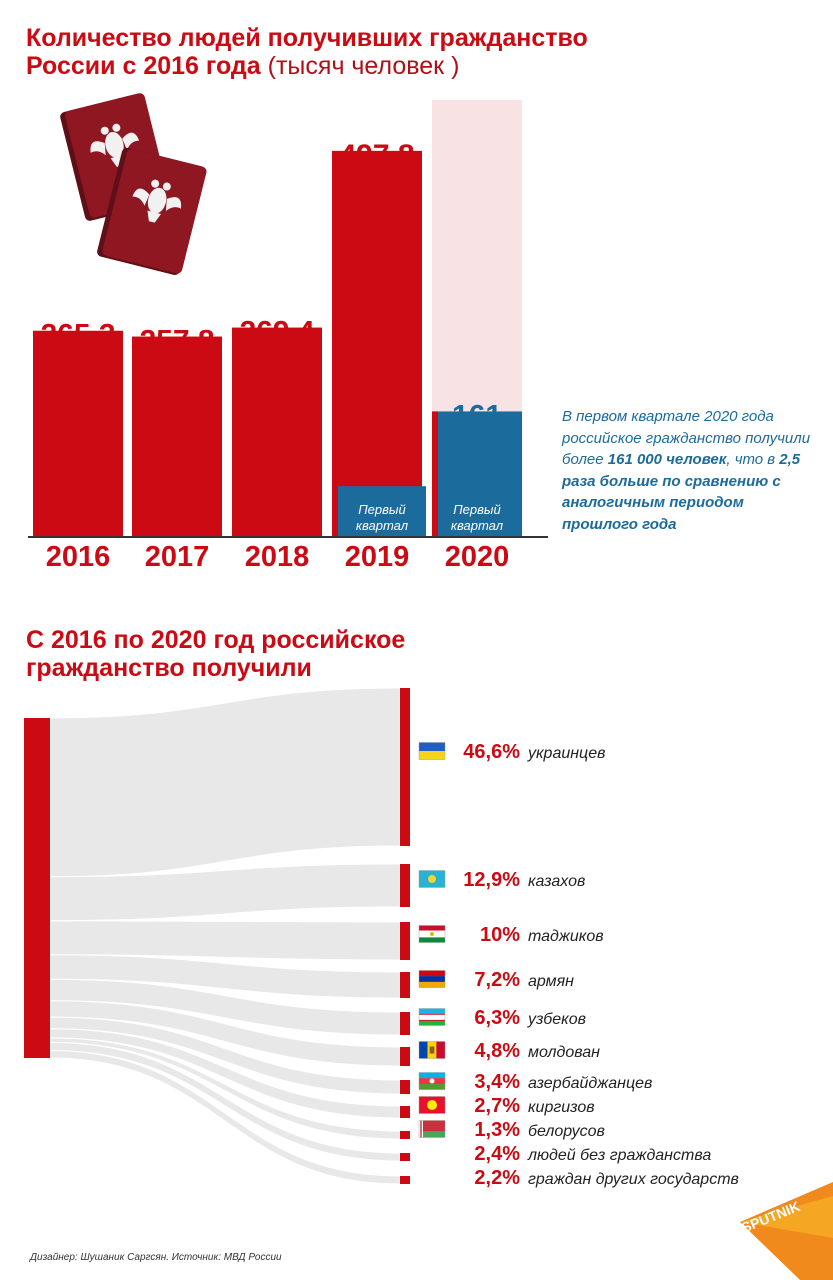 The height and width of the screenshot is (1280, 833). I want to click on note-part2: , что в, so click(753, 459).